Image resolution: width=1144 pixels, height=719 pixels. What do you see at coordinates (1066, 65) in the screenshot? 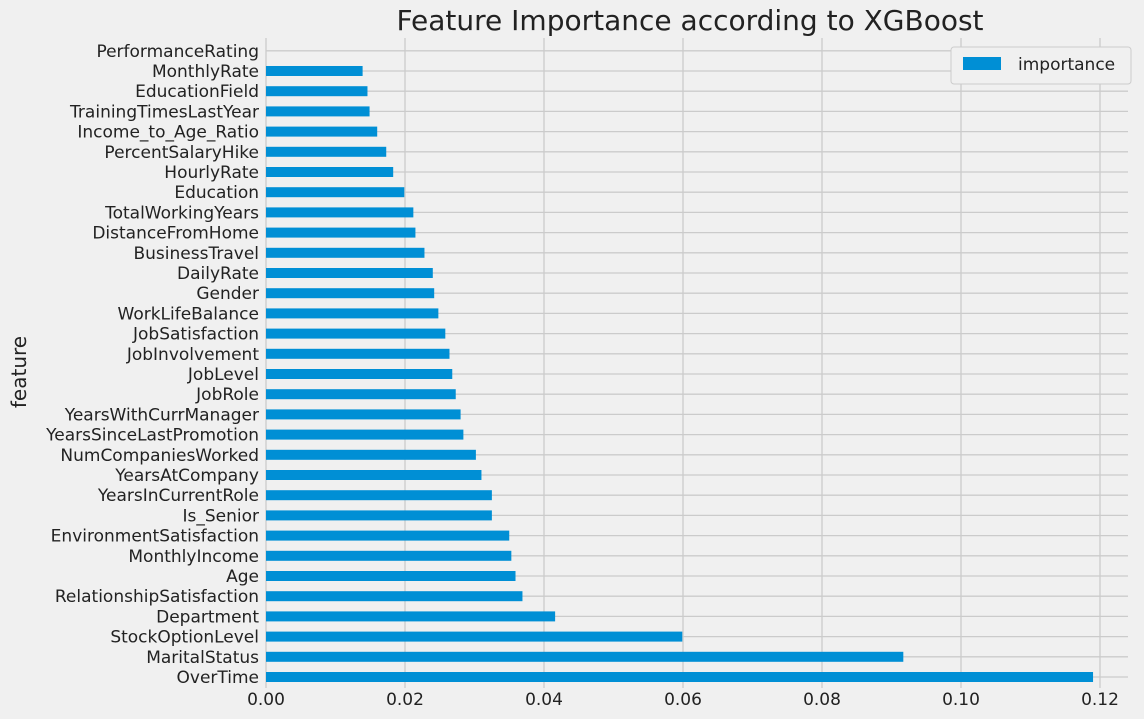
I see `legend-label: importance` at bounding box center [1066, 65].